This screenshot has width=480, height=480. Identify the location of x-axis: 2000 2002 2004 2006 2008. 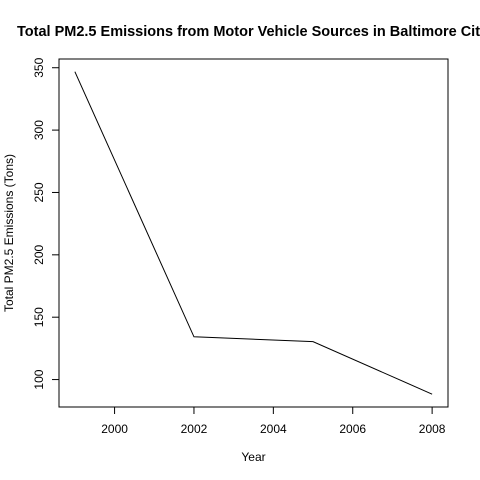
(273, 421).